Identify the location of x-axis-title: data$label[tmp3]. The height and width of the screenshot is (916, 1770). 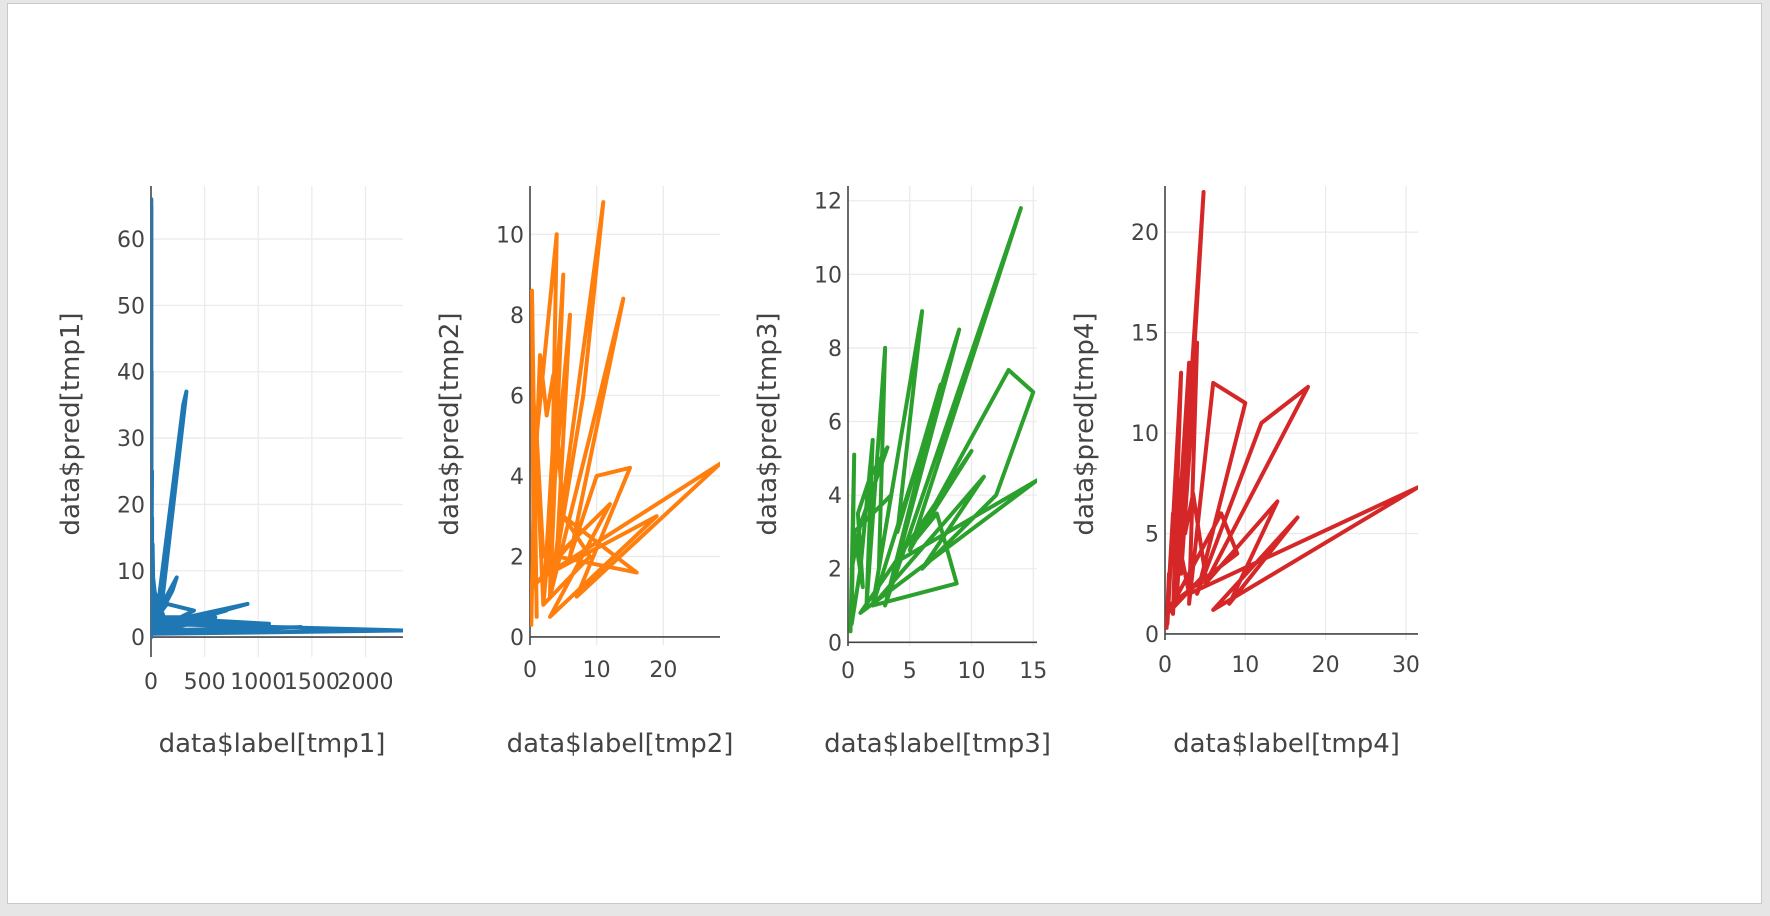
(937, 744).